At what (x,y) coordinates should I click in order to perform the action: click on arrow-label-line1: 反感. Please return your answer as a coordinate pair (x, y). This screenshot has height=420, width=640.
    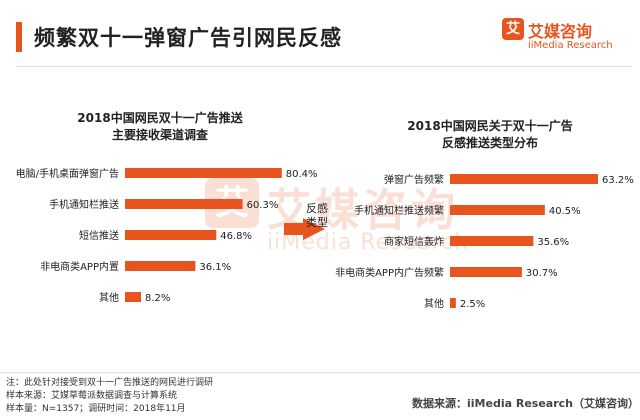
    Looking at the image, I should click on (317, 208).